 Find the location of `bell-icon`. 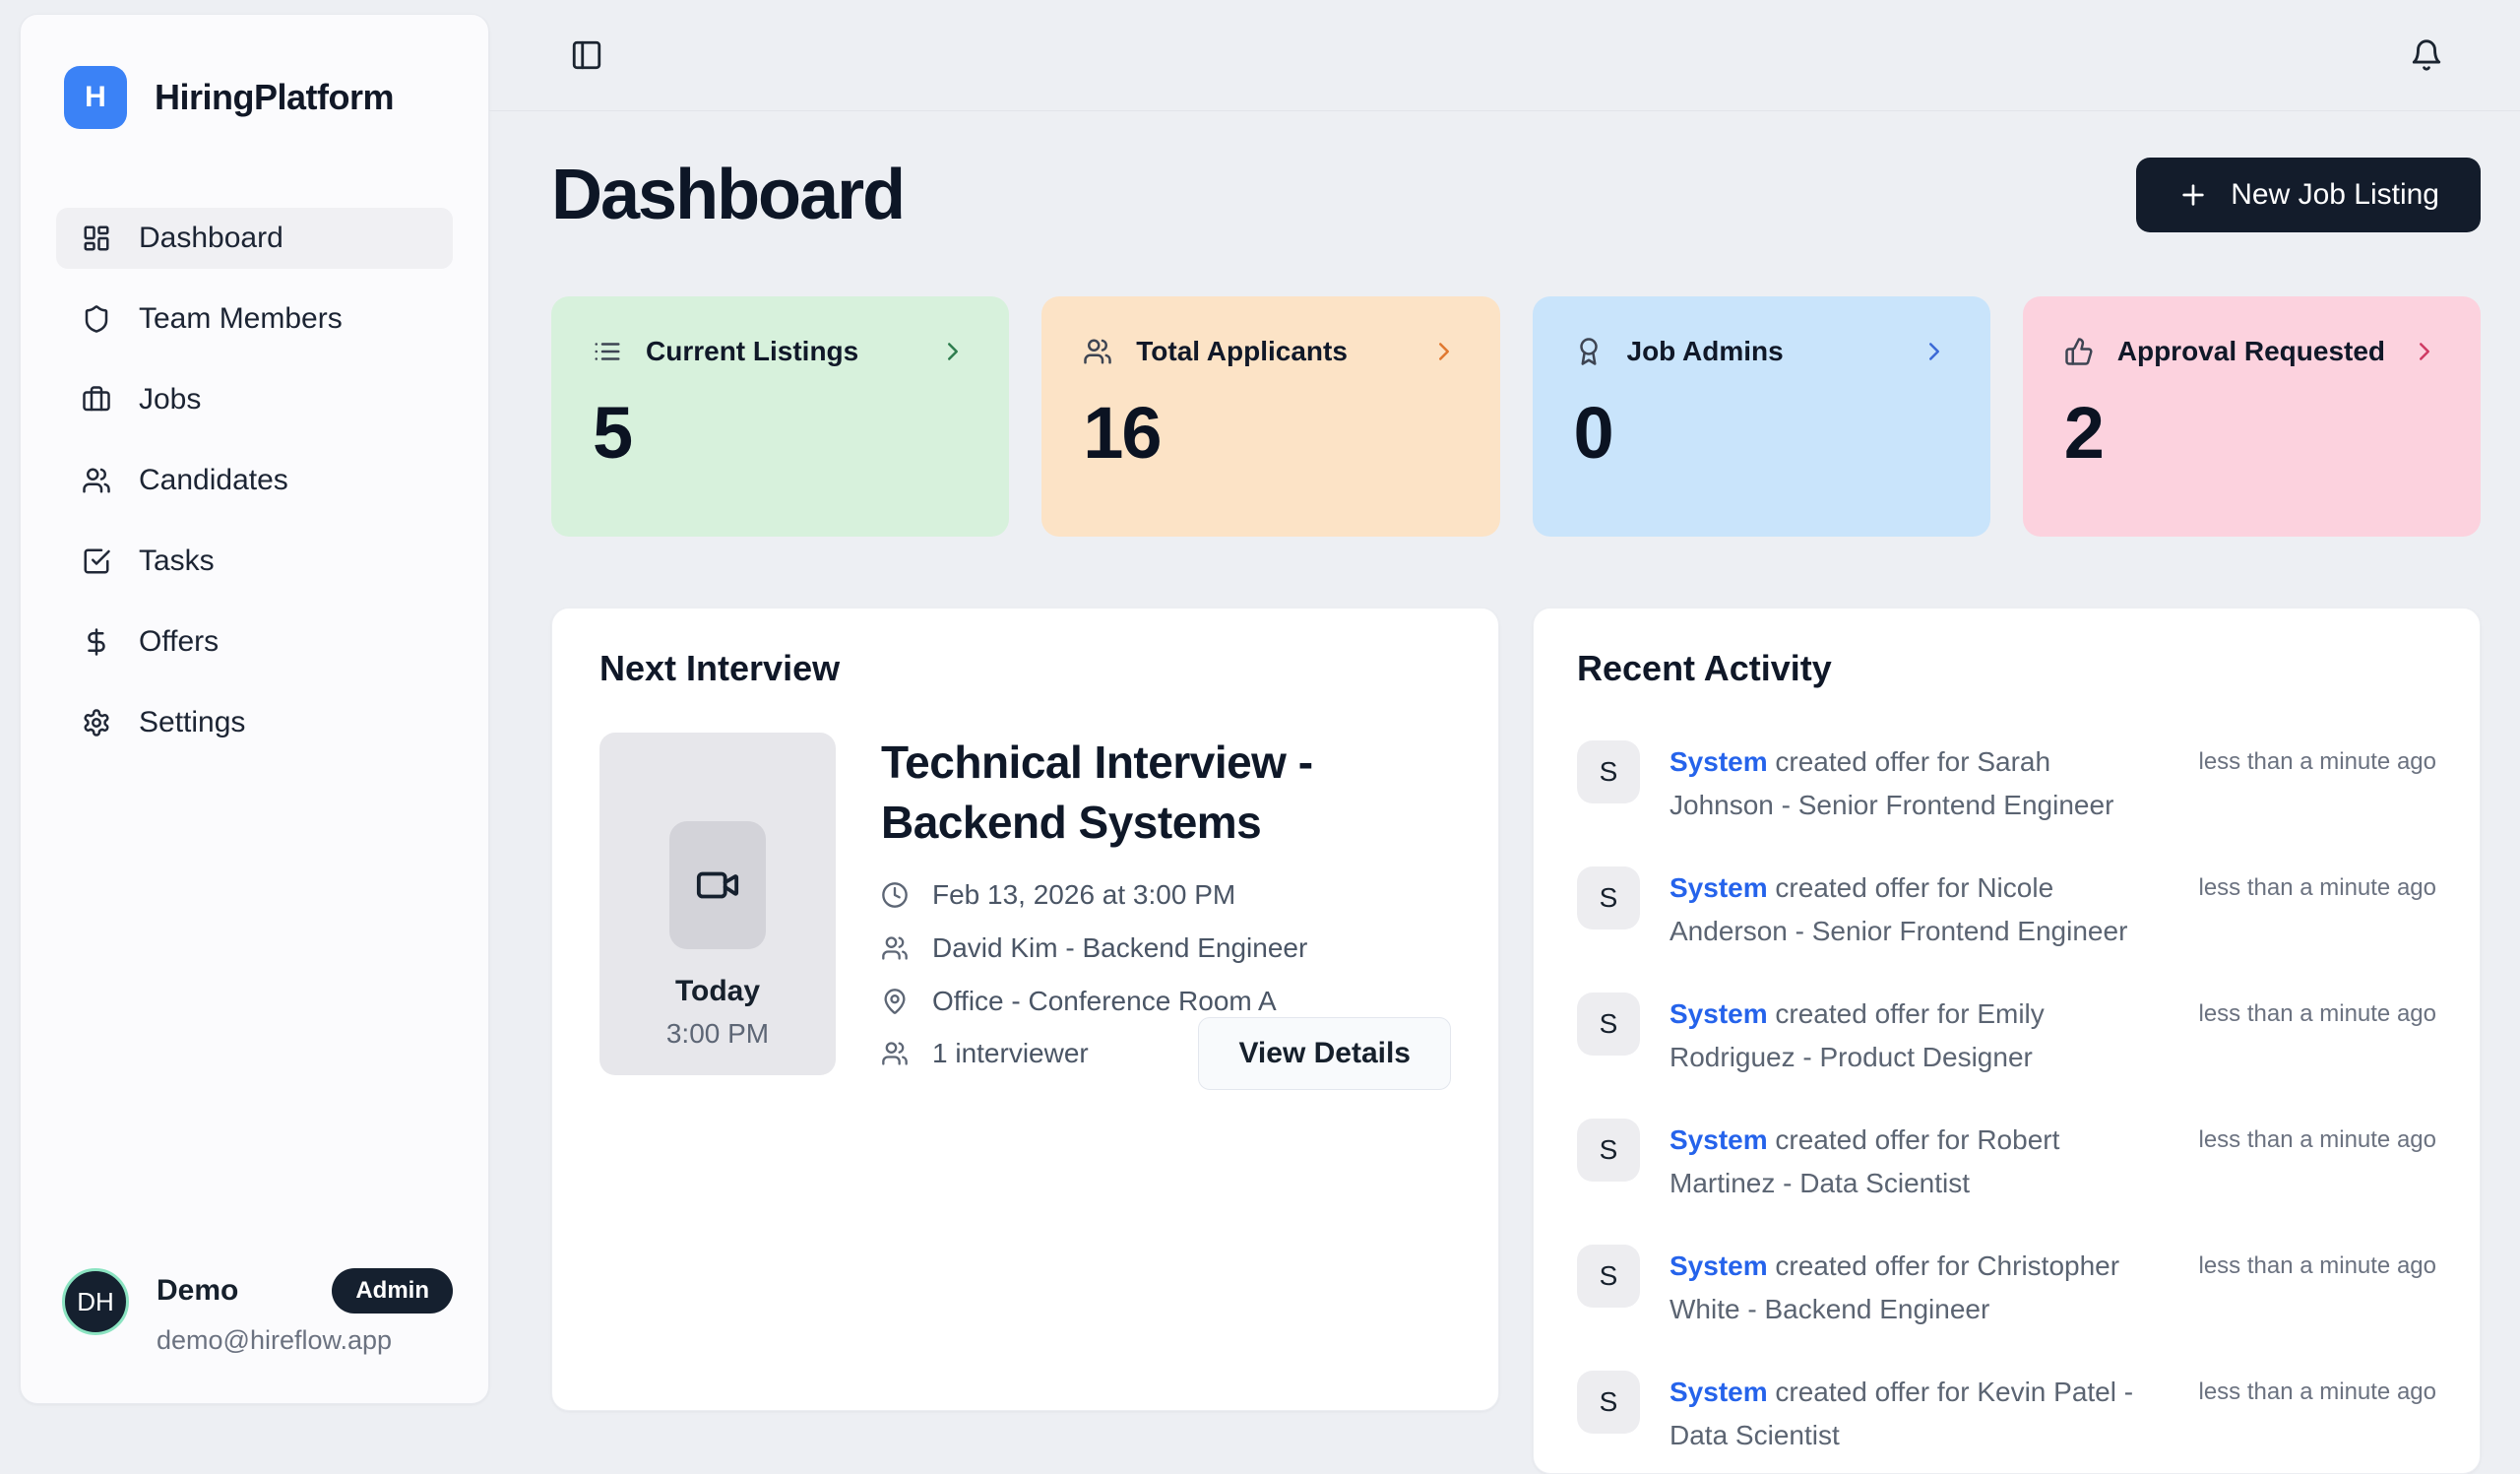

bell-icon is located at coordinates (2426, 55).